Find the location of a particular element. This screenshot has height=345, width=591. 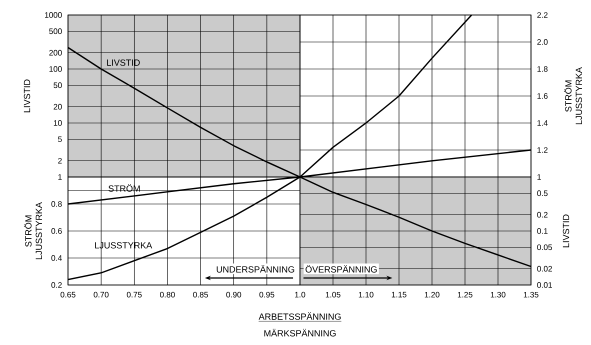

annotation: ÖVERSPÄNNING is located at coordinates (341, 269).